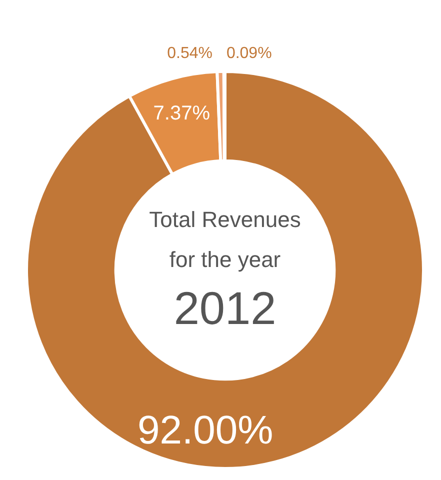 Image resolution: width=441 pixels, height=480 pixels. I want to click on data-label: 0.09%, so click(249, 53).